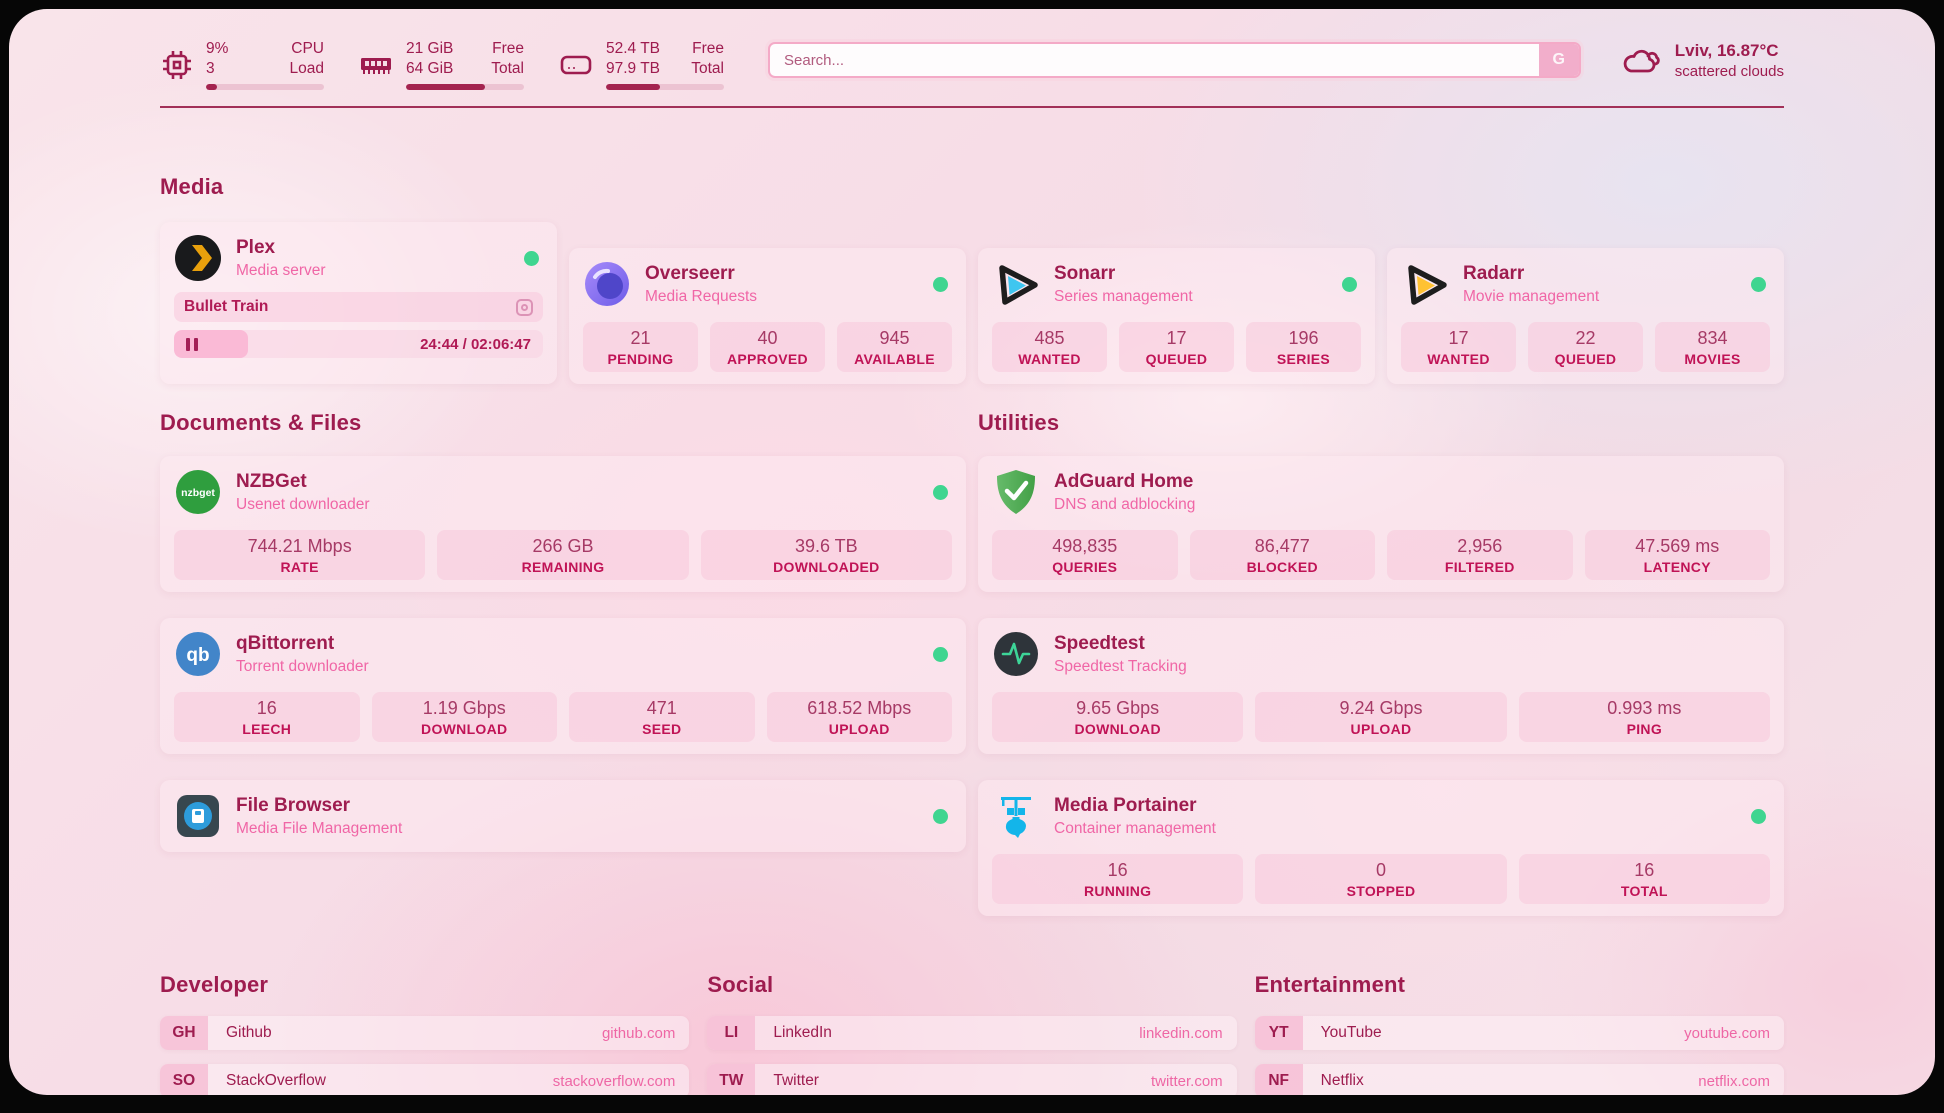  I want to click on bookmark-url: github.com, so click(638, 1033).